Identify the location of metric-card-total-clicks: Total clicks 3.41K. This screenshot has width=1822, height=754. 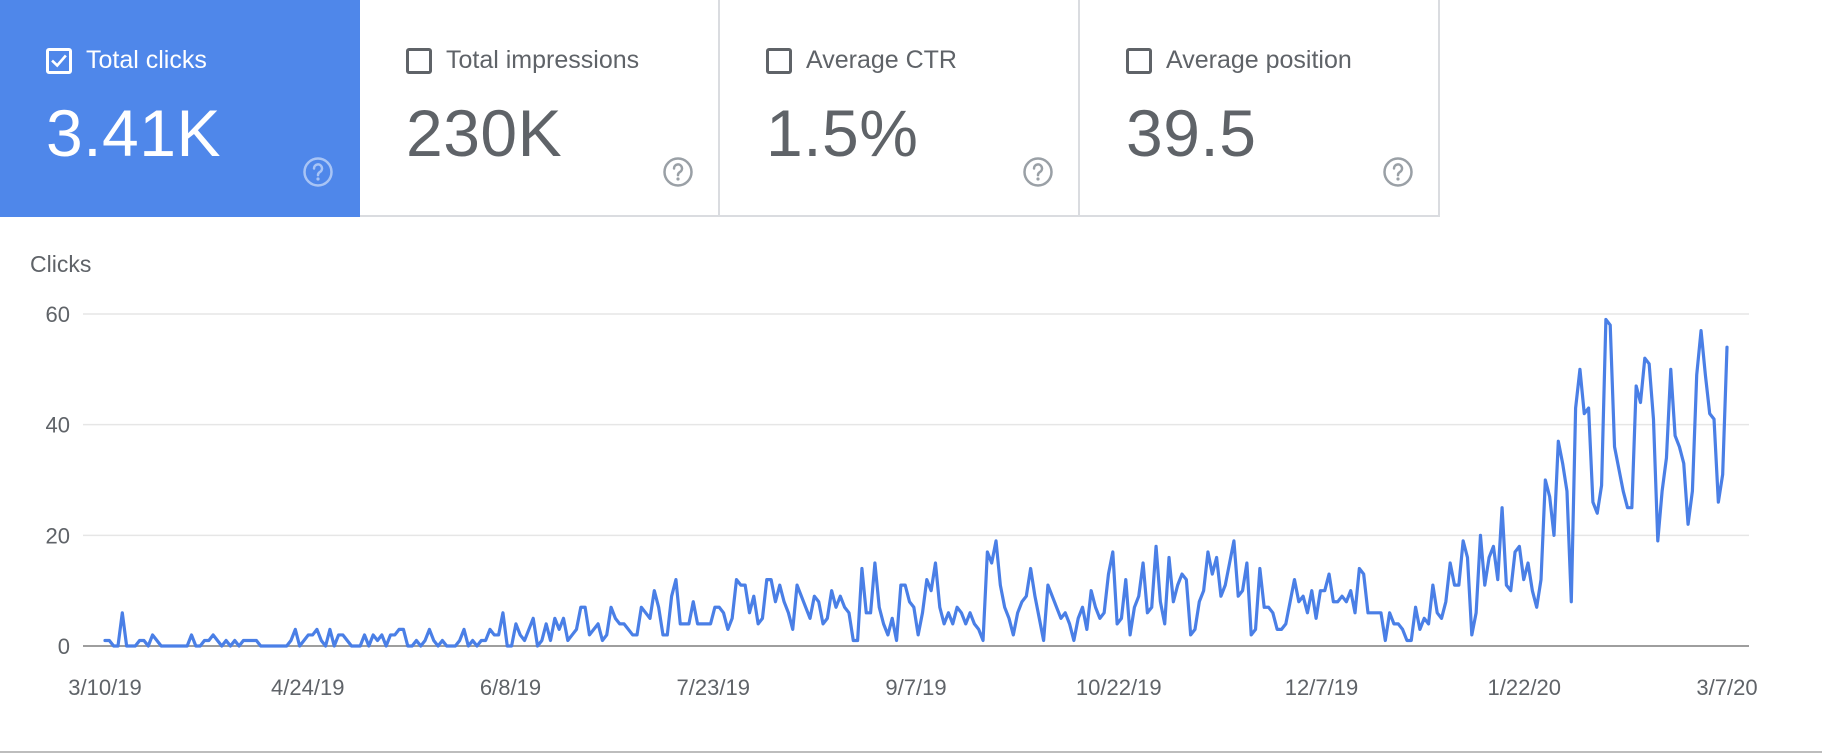
(180, 108).